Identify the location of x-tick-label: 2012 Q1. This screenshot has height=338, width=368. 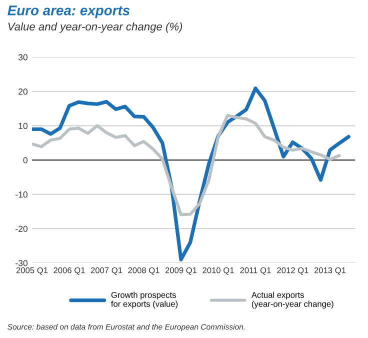
(292, 271).